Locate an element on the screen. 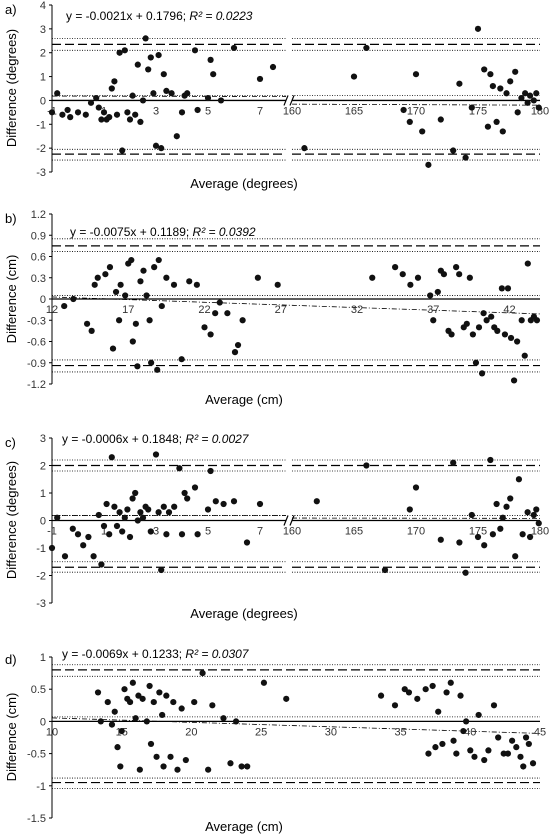 Image resolution: width=555 pixels, height=835 pixels. trend-line is located at coordinates (296, 725).